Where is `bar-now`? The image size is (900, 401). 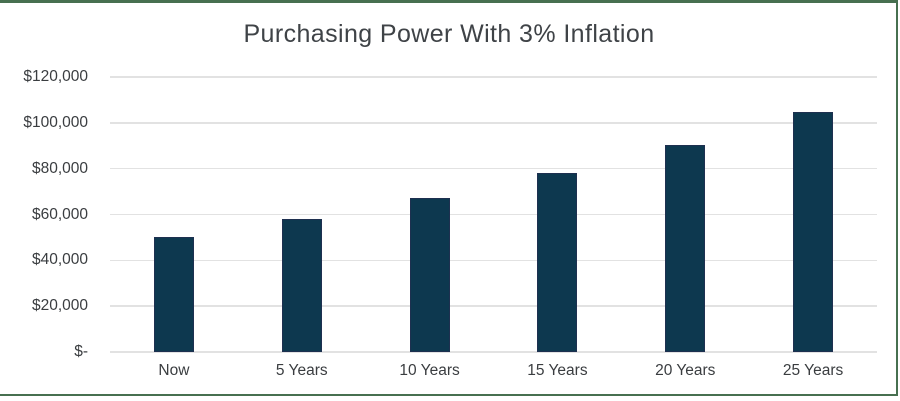
bar-now is located at coordinates (173, 294).